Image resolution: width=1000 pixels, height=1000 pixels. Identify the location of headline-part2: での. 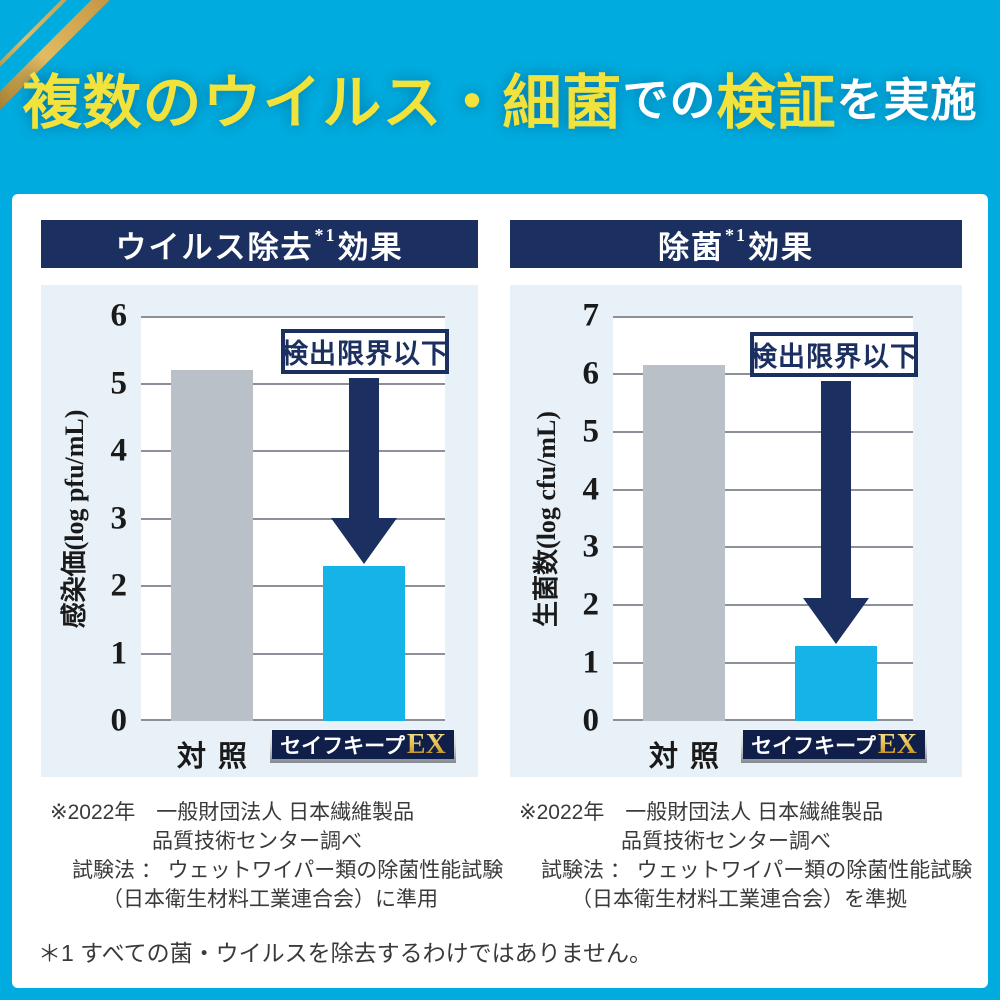
(669, 100).